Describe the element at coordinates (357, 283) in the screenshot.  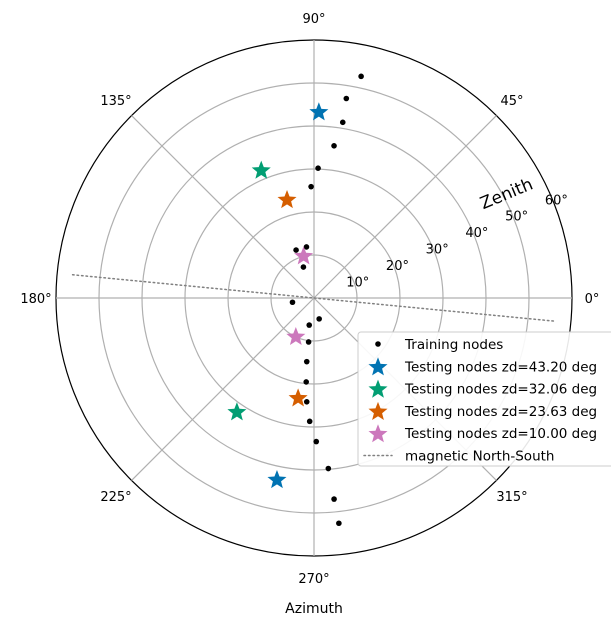
I see `radial-tick-label: 10°` at that location.